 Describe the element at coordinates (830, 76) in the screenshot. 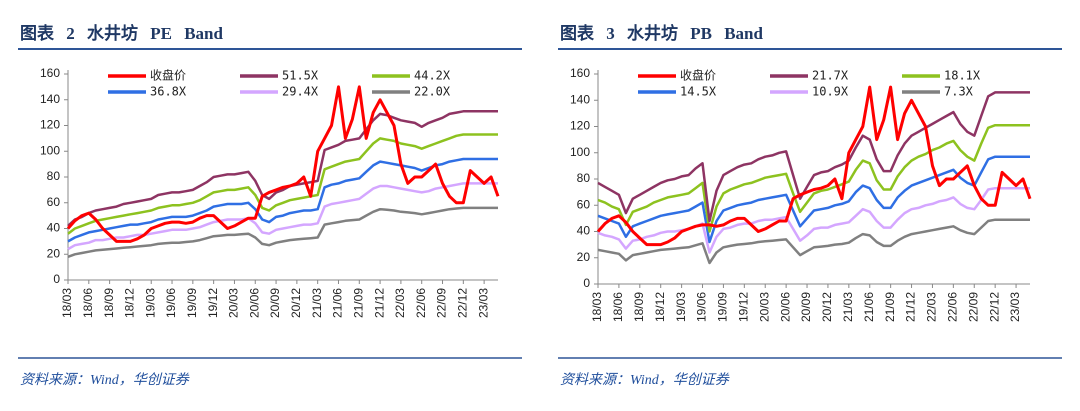

I see `legend-label: 21.7X` at that location.